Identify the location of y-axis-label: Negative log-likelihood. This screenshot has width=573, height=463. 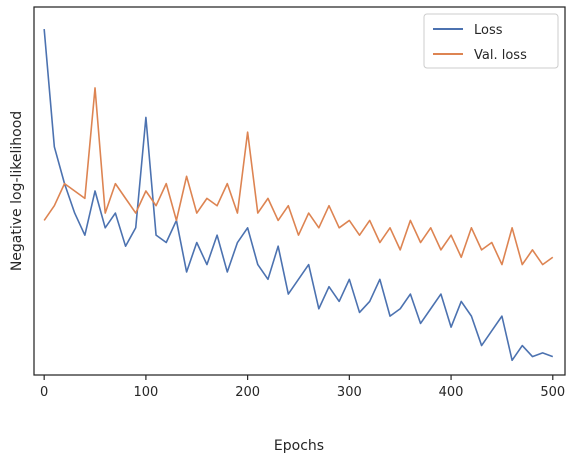
(17, 191).